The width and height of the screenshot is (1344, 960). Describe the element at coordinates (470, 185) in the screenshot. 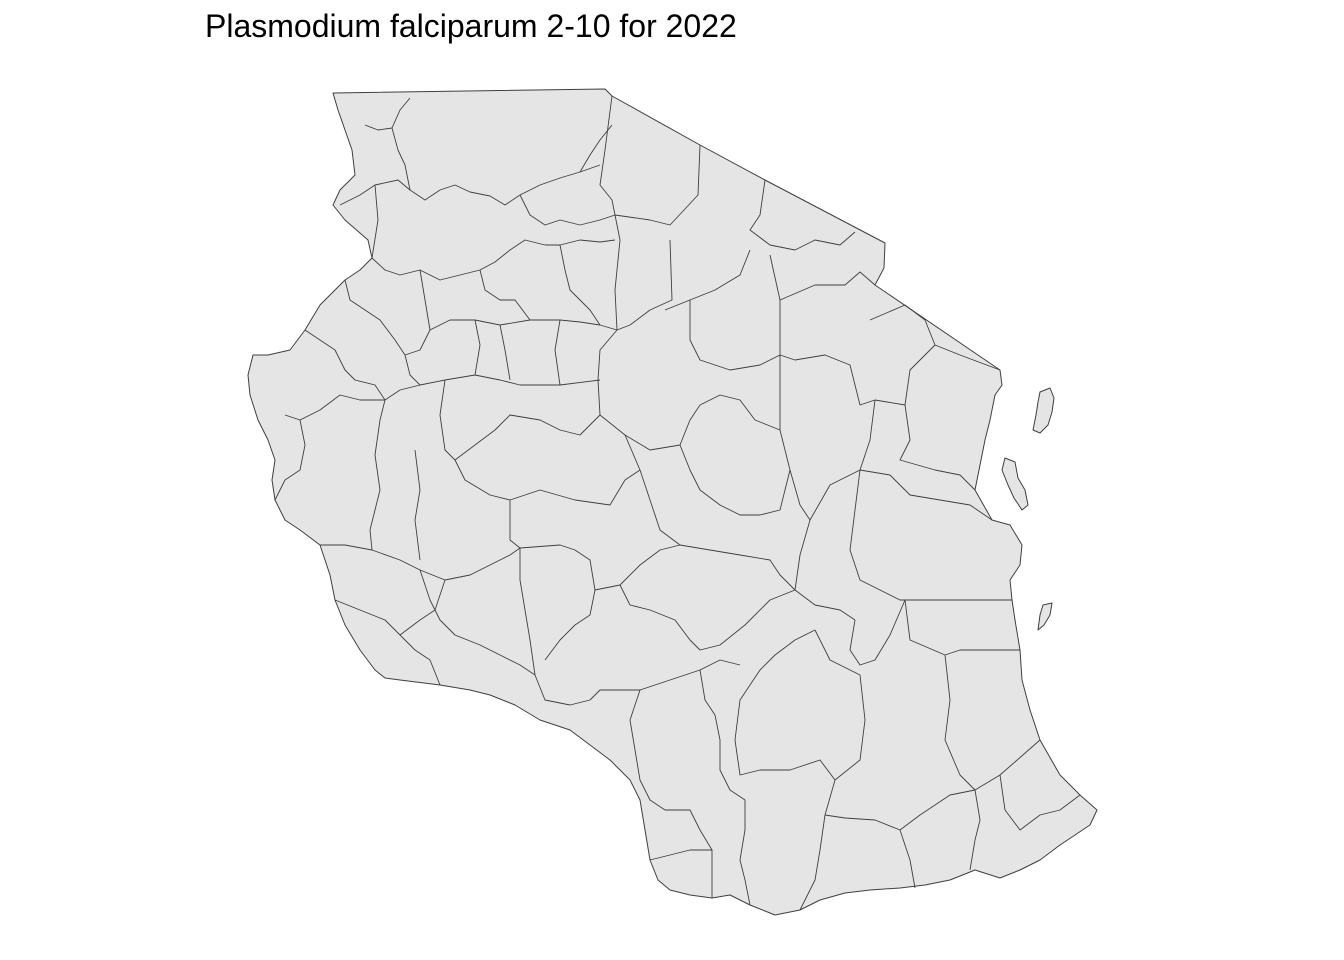

I see `lake-victoria-shore` at that location.